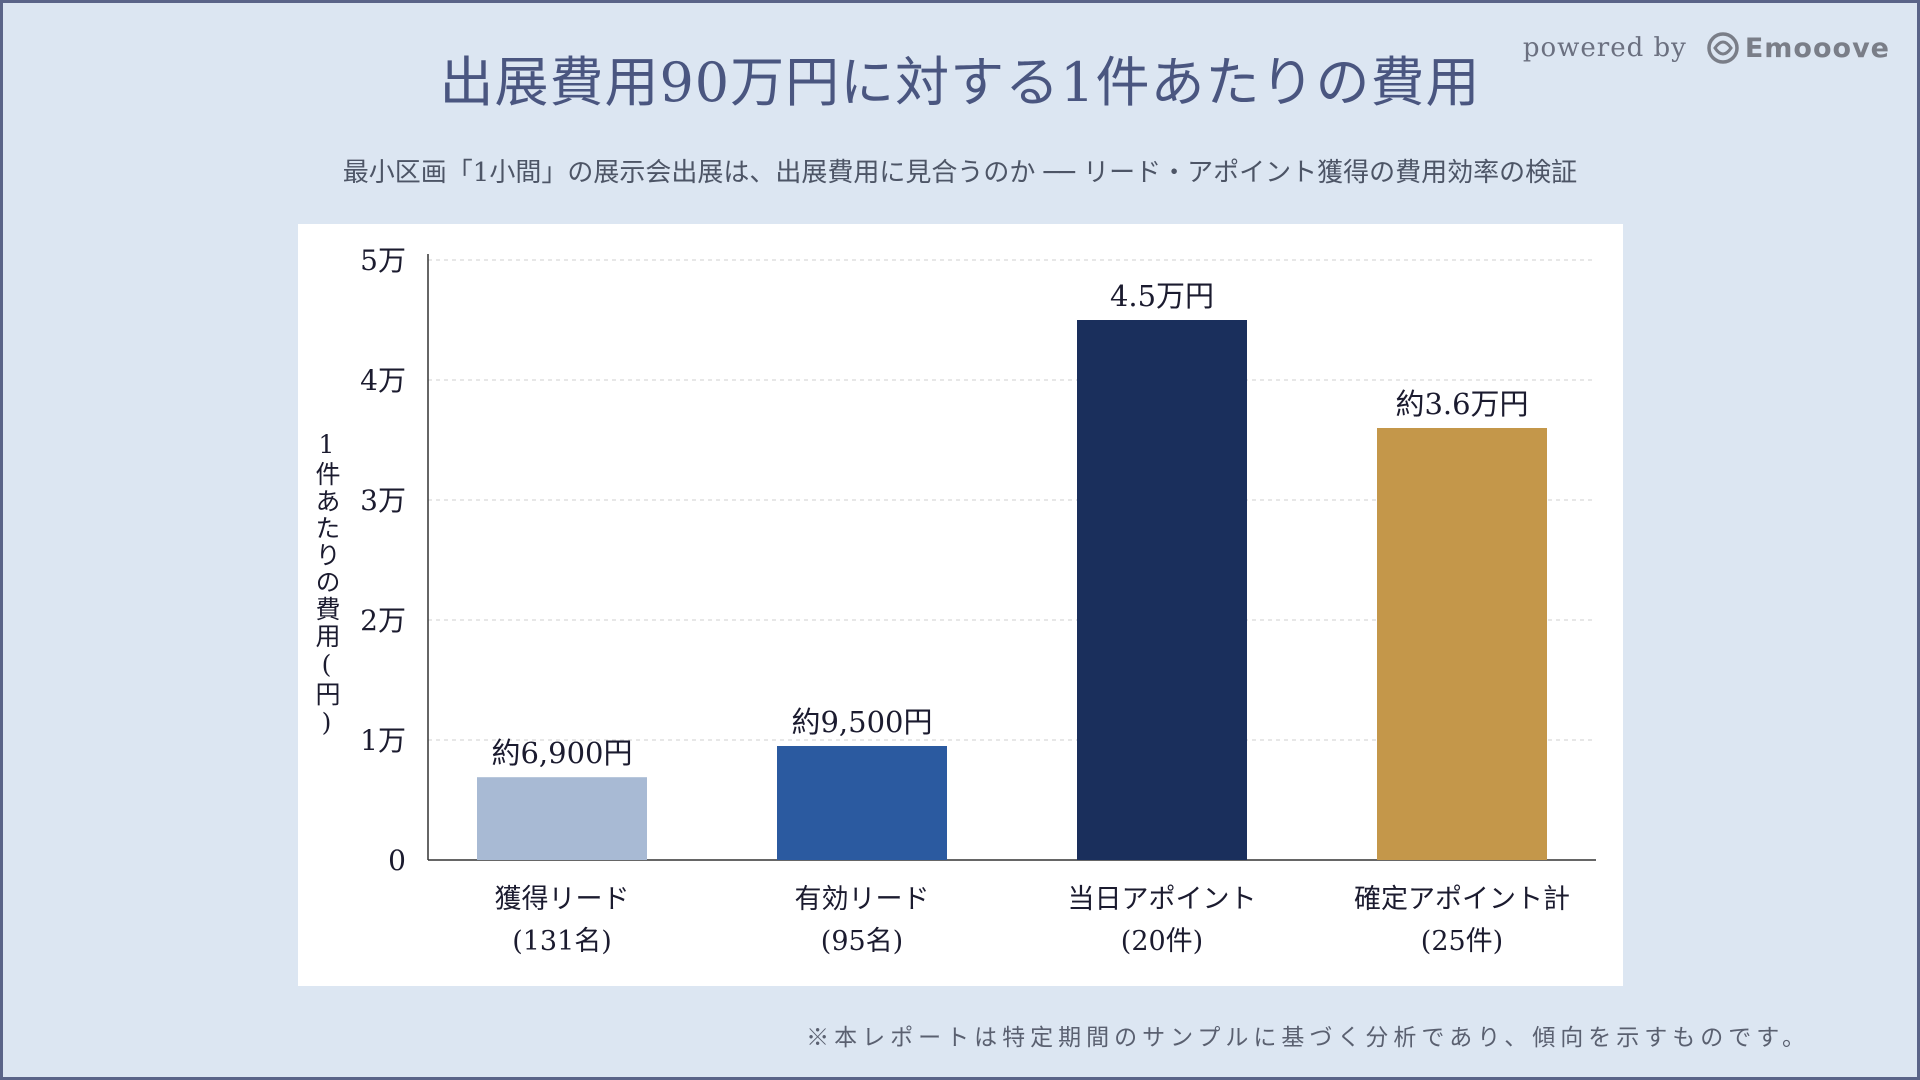 The height and width of the screenshot is (1080, 1920). What do you see at coordinates (383, 260) in the screenshot?
I see `y-tick-label: 5万` at bounding box center [383, 260].